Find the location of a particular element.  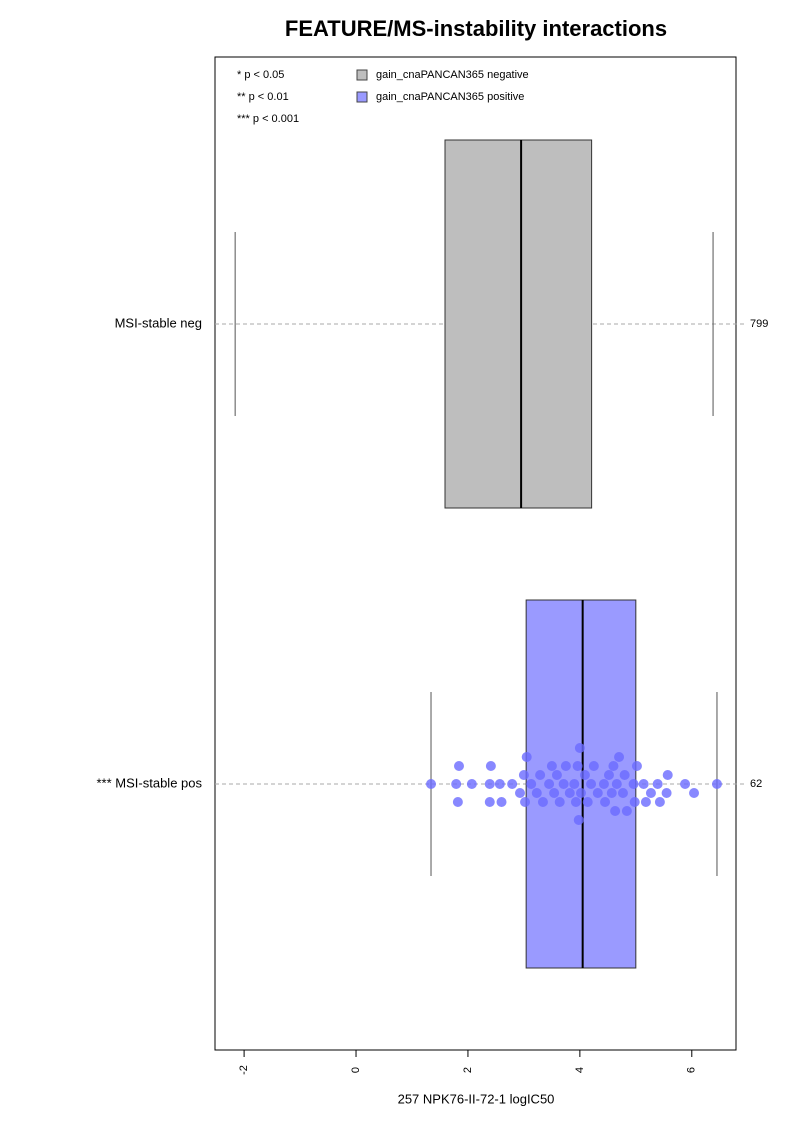

significance-note: * p < 0.05 is located at coordinates (260, 75).